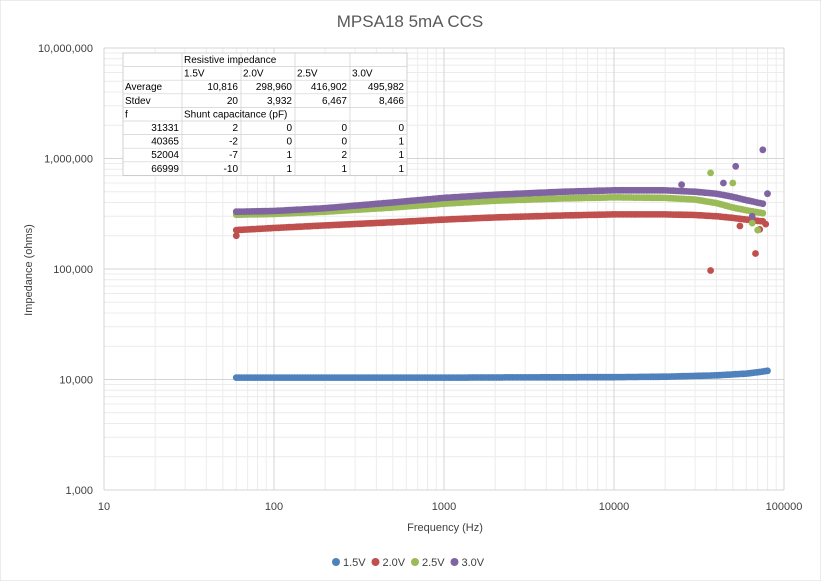 This screenshot has height=581, width=821. Describe the element at coordinates (329, 87) in the screenshot. I see `table-cell: 416,902` at that location.